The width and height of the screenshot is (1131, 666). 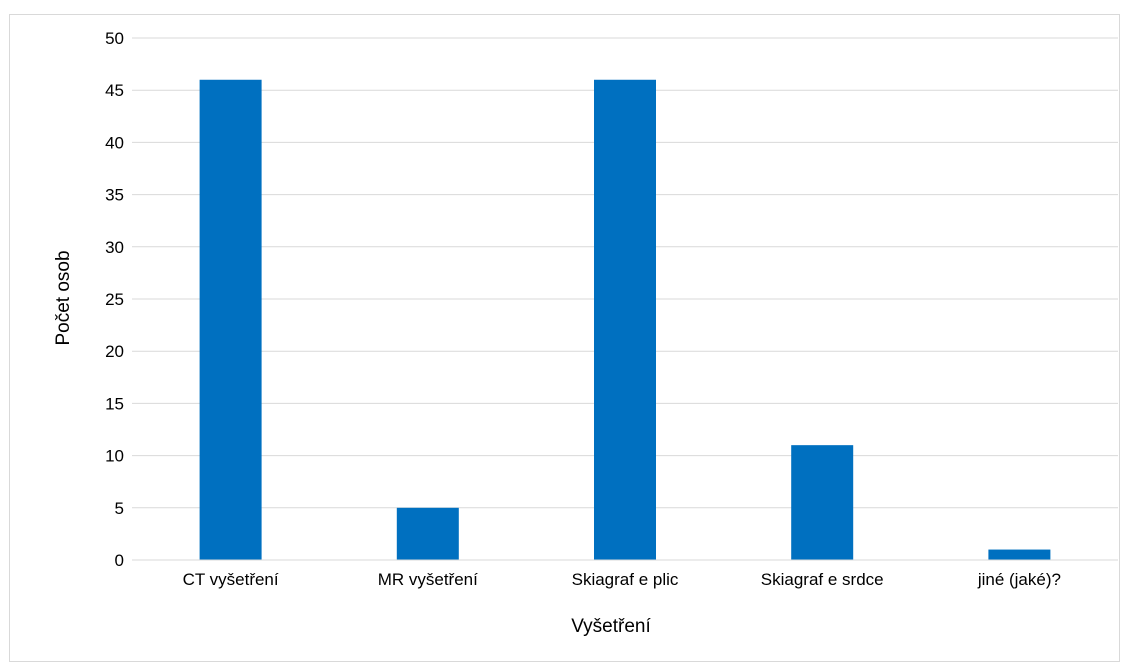 I want to click on y-axis-ticks: 0 5 10 15 20 25 30 35 40 45 50, so click(x=114, y=299).